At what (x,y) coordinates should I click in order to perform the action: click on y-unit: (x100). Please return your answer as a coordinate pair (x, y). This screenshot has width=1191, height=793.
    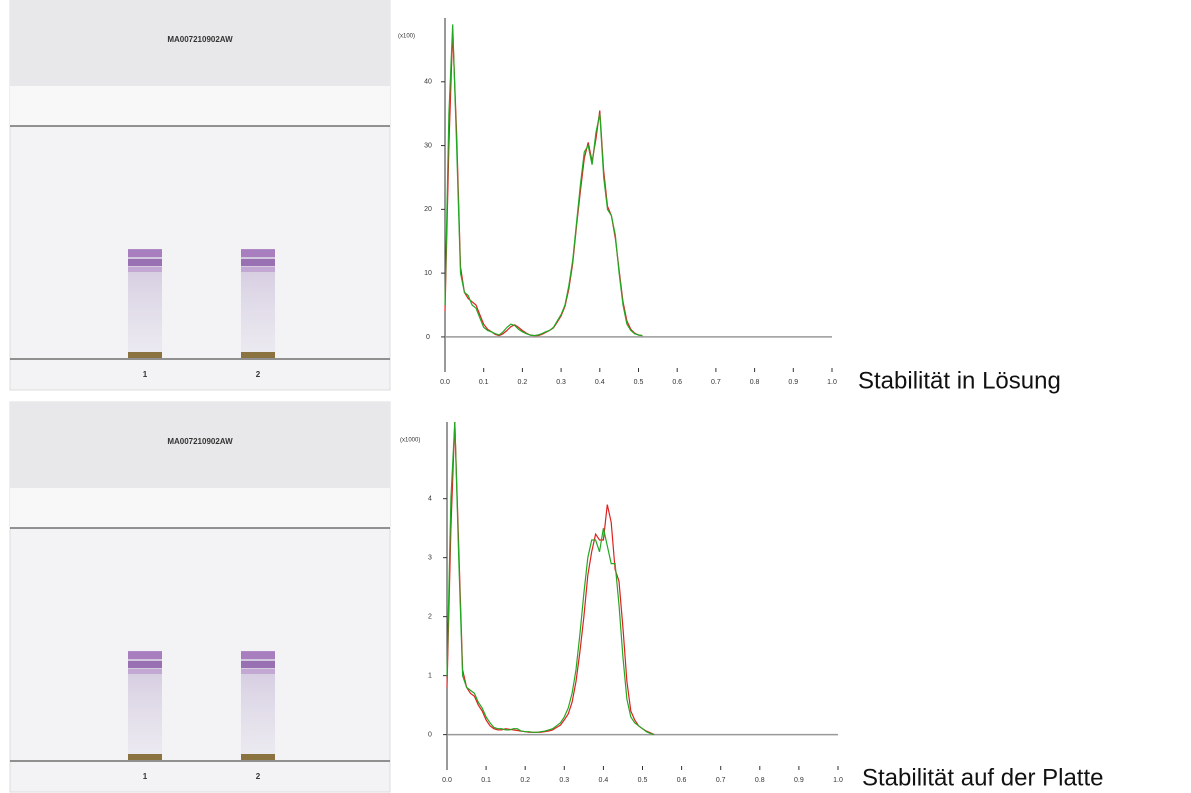
    Looking at the image, I should click on (406, 37).